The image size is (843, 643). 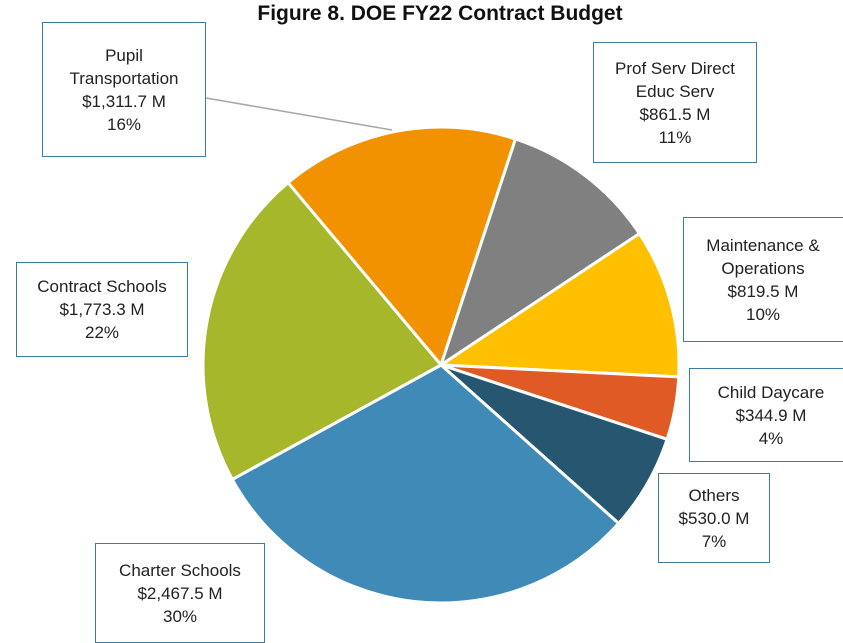 I want to click on percent-label: 10%, so click(x=763, y=314).